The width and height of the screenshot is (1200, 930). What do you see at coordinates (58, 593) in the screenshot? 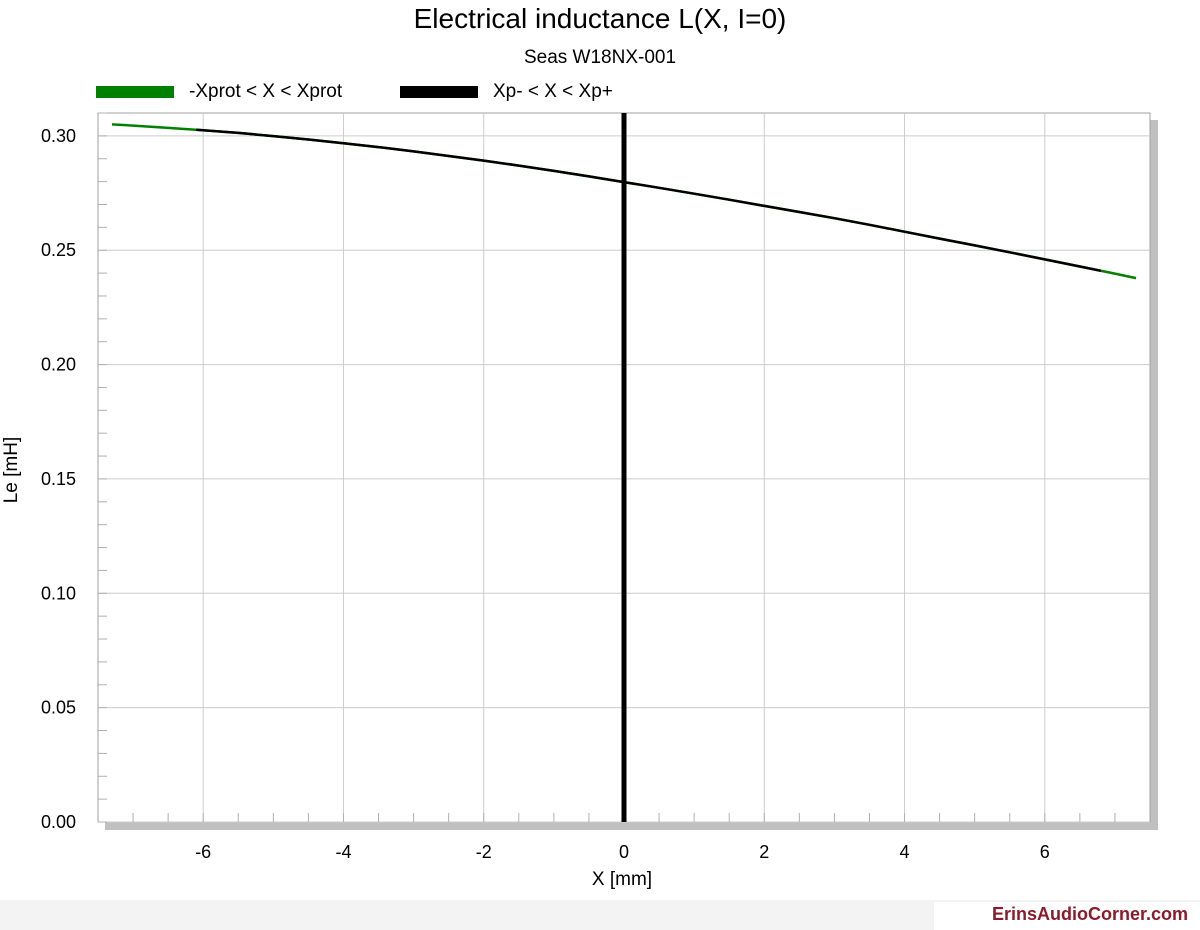
I see `y-tick-label: 0.10` at bounding box center [58, 593].